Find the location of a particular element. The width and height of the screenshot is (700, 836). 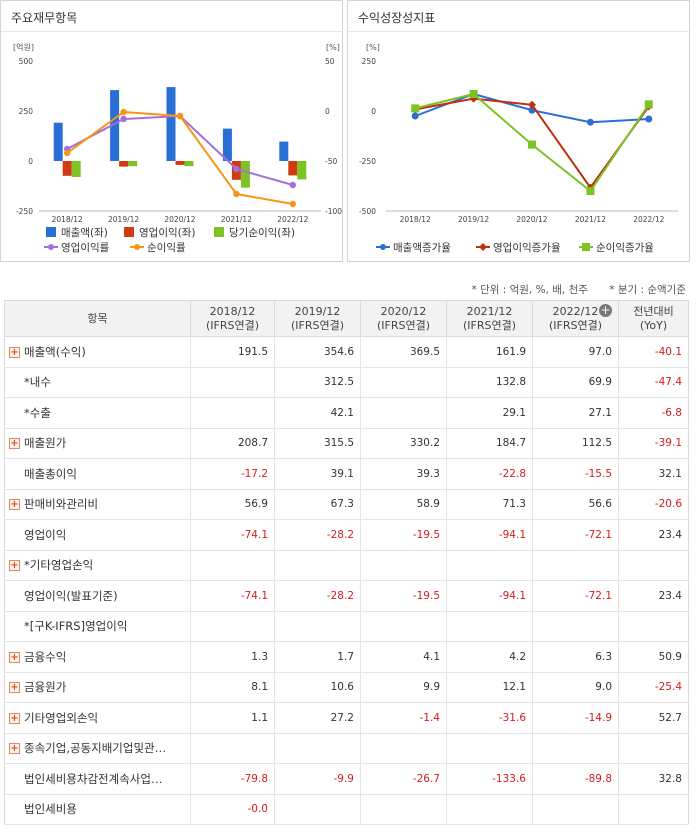

row-label: 법인세비용 is located at coordinates (50, 809).